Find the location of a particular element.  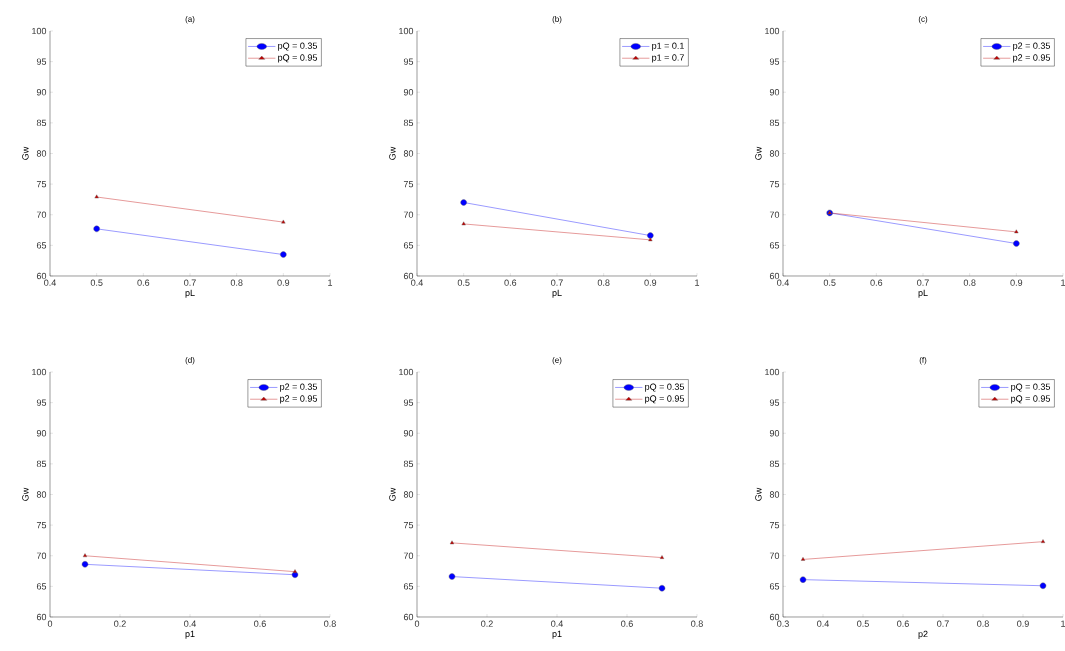

x-tick-label: 0.3 is located at coordinates (783, 623).